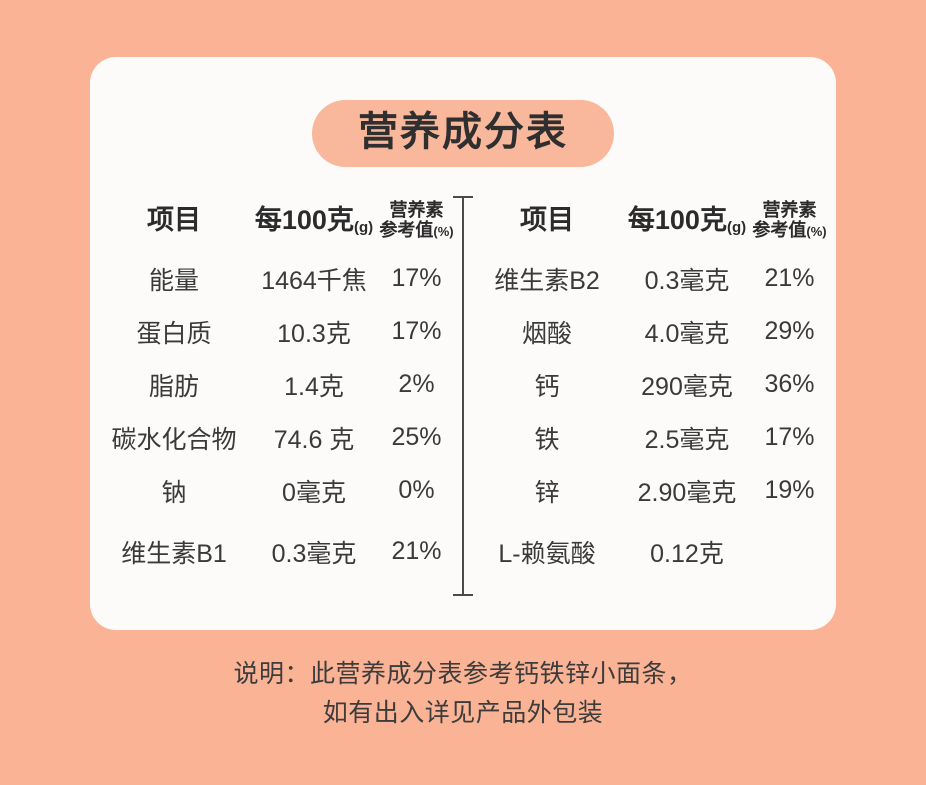 This screenshot has height=785, width=926. I want to click on row-amount: 2.5毫克, so click(687, 439).